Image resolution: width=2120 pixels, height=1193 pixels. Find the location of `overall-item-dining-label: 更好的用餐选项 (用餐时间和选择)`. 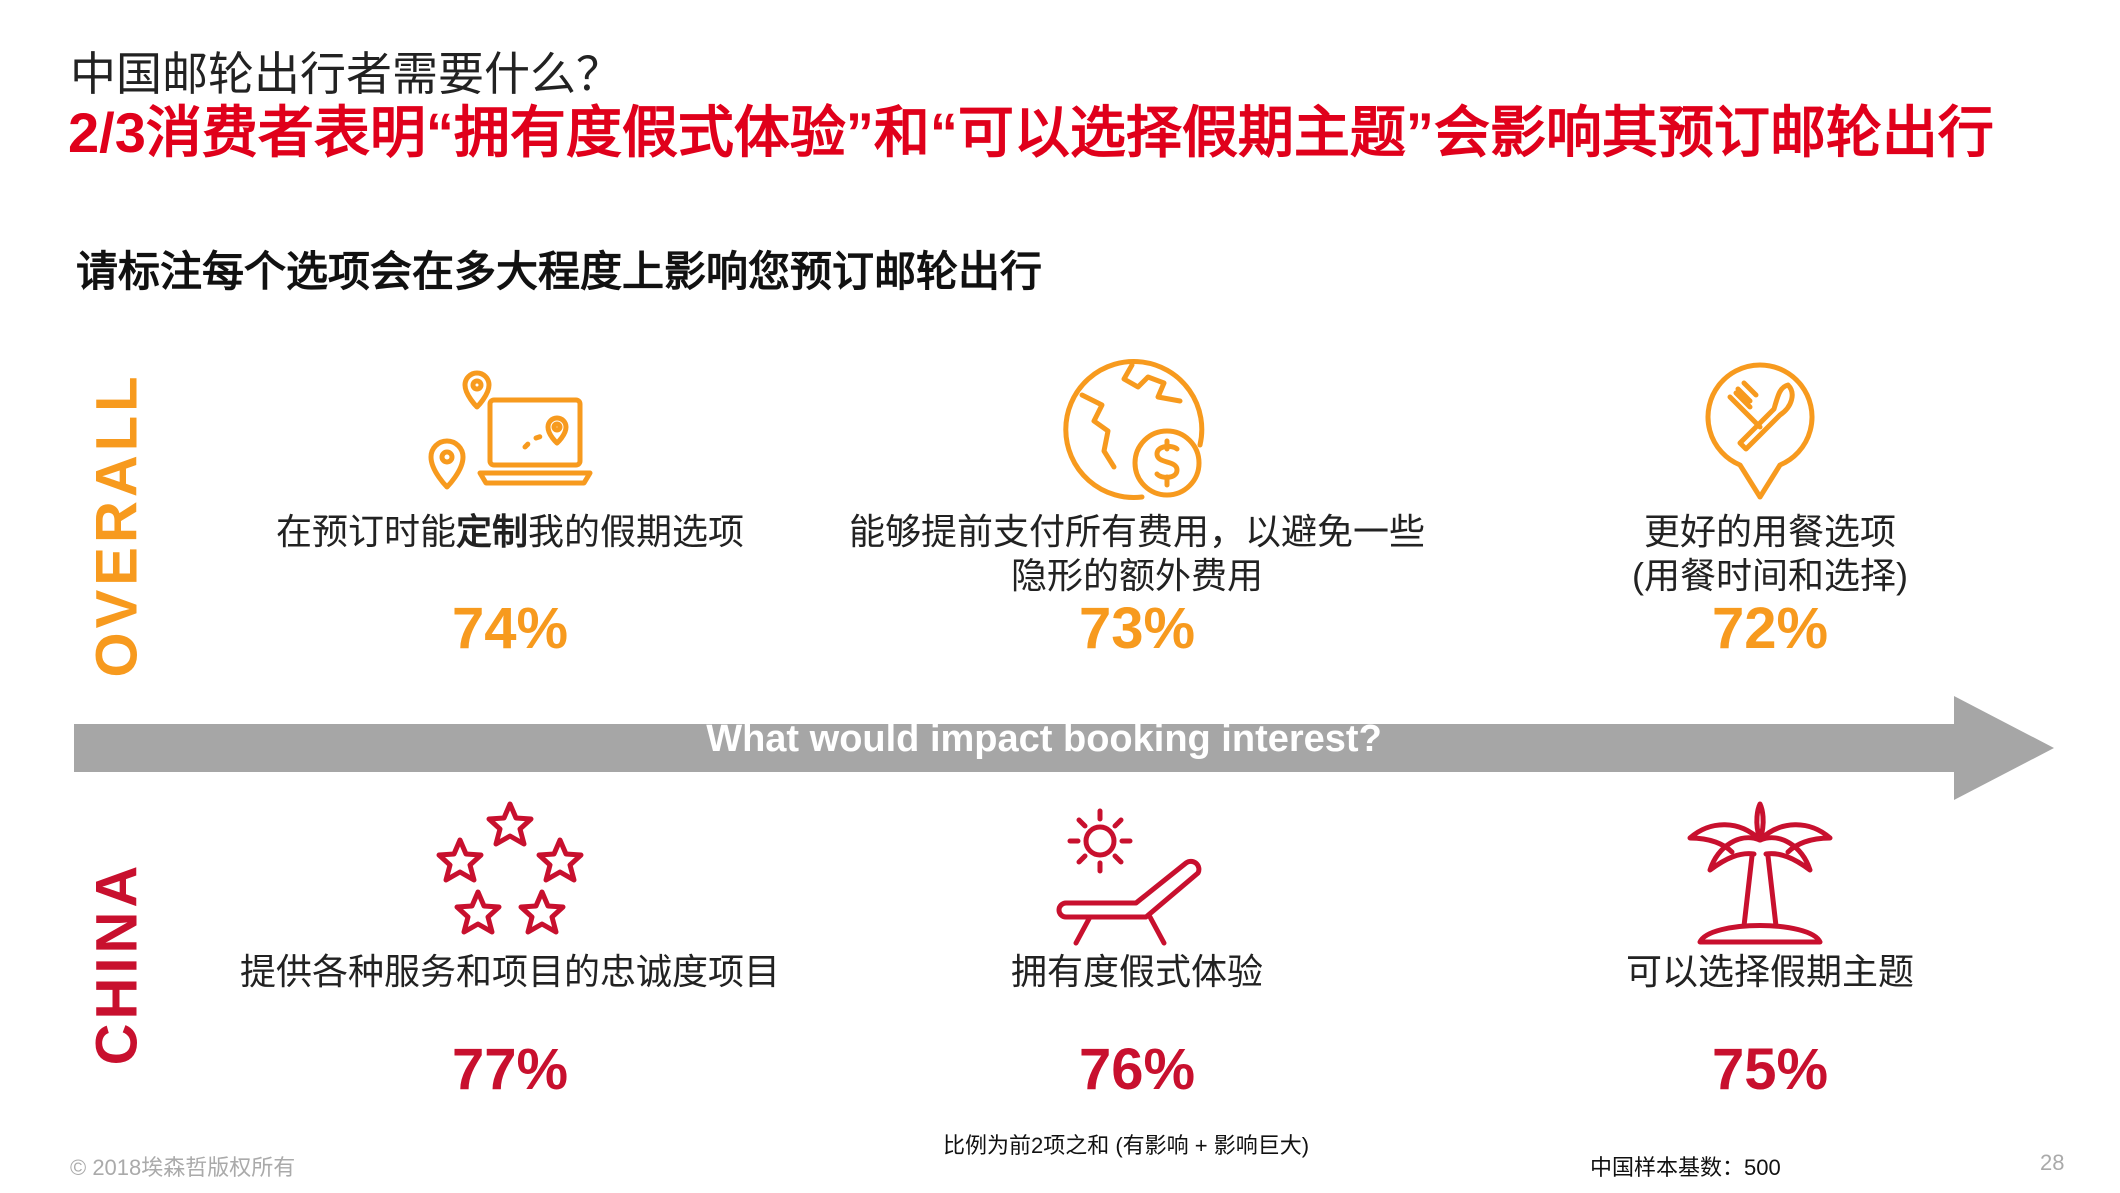

overall-item-dining-label: 更好的用餐选项 (用餐时间和选择) is located at coordinates (1770, 553).